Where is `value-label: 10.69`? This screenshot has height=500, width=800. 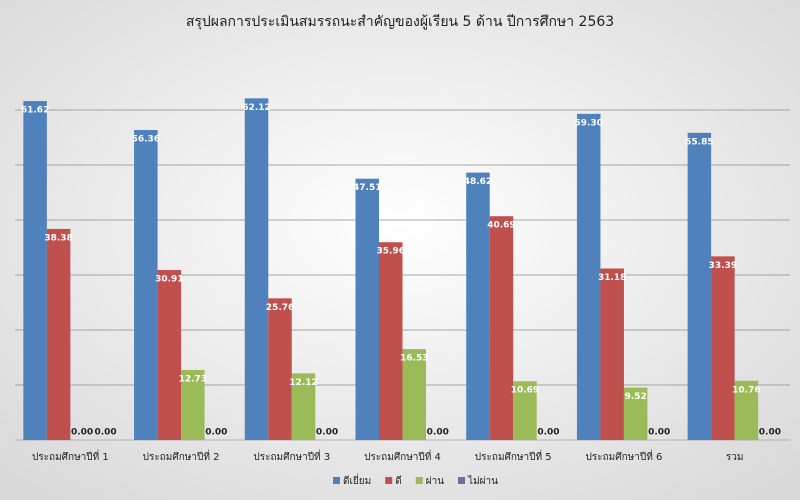 value-label: 10.69 is located at coordinates (525, 391).